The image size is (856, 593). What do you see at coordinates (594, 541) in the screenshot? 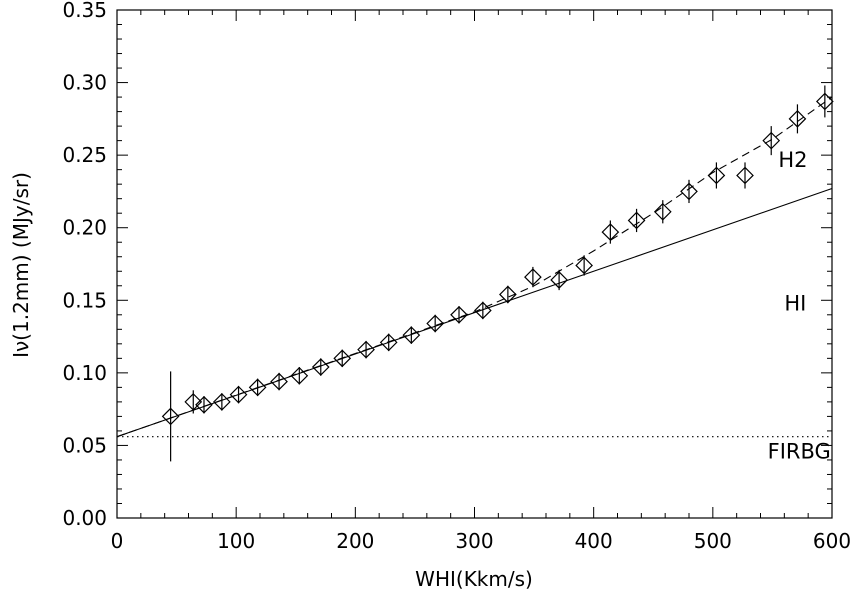
I see `x-tick-label: 400` at bounding box center [594, 541].